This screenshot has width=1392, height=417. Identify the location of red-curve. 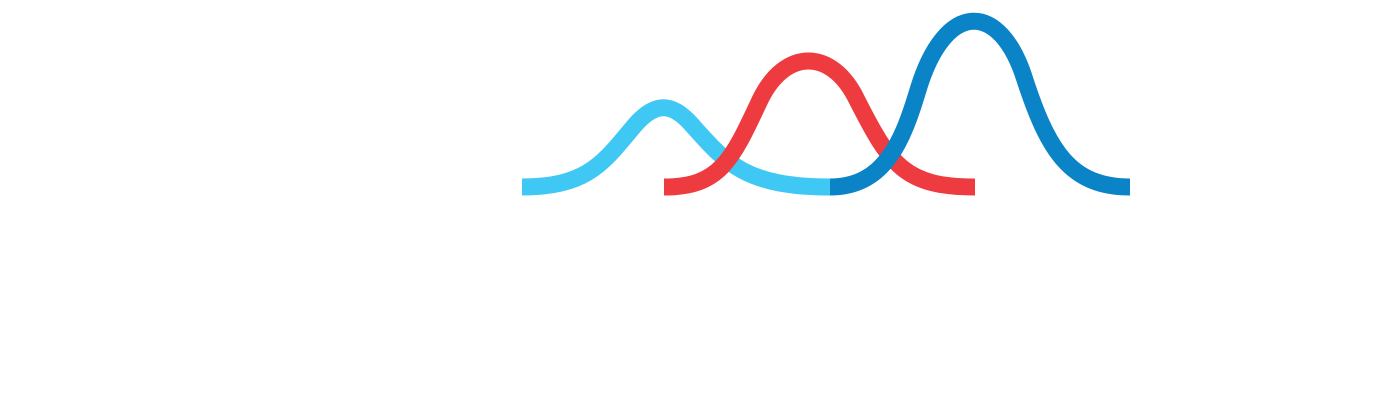
(819, 124).